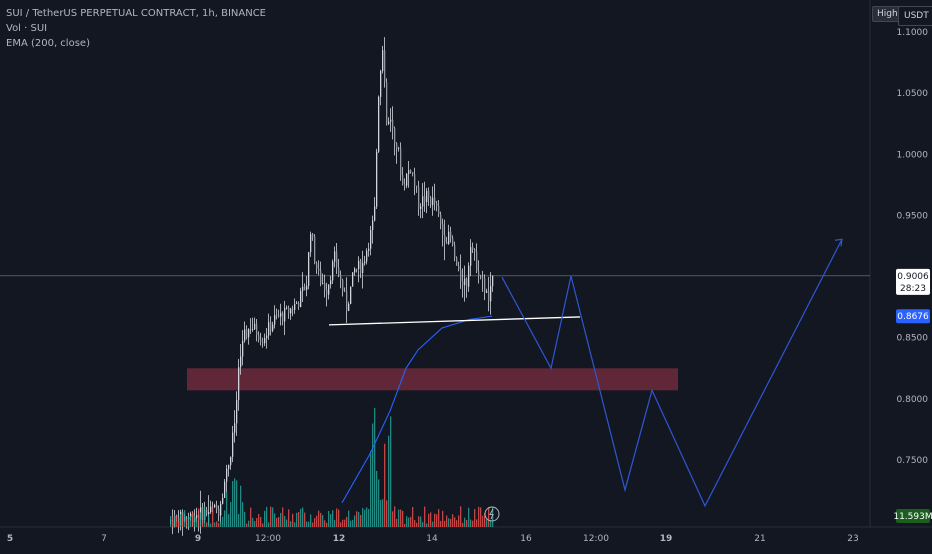  I want to click on demand-zone, so click(432, 379).